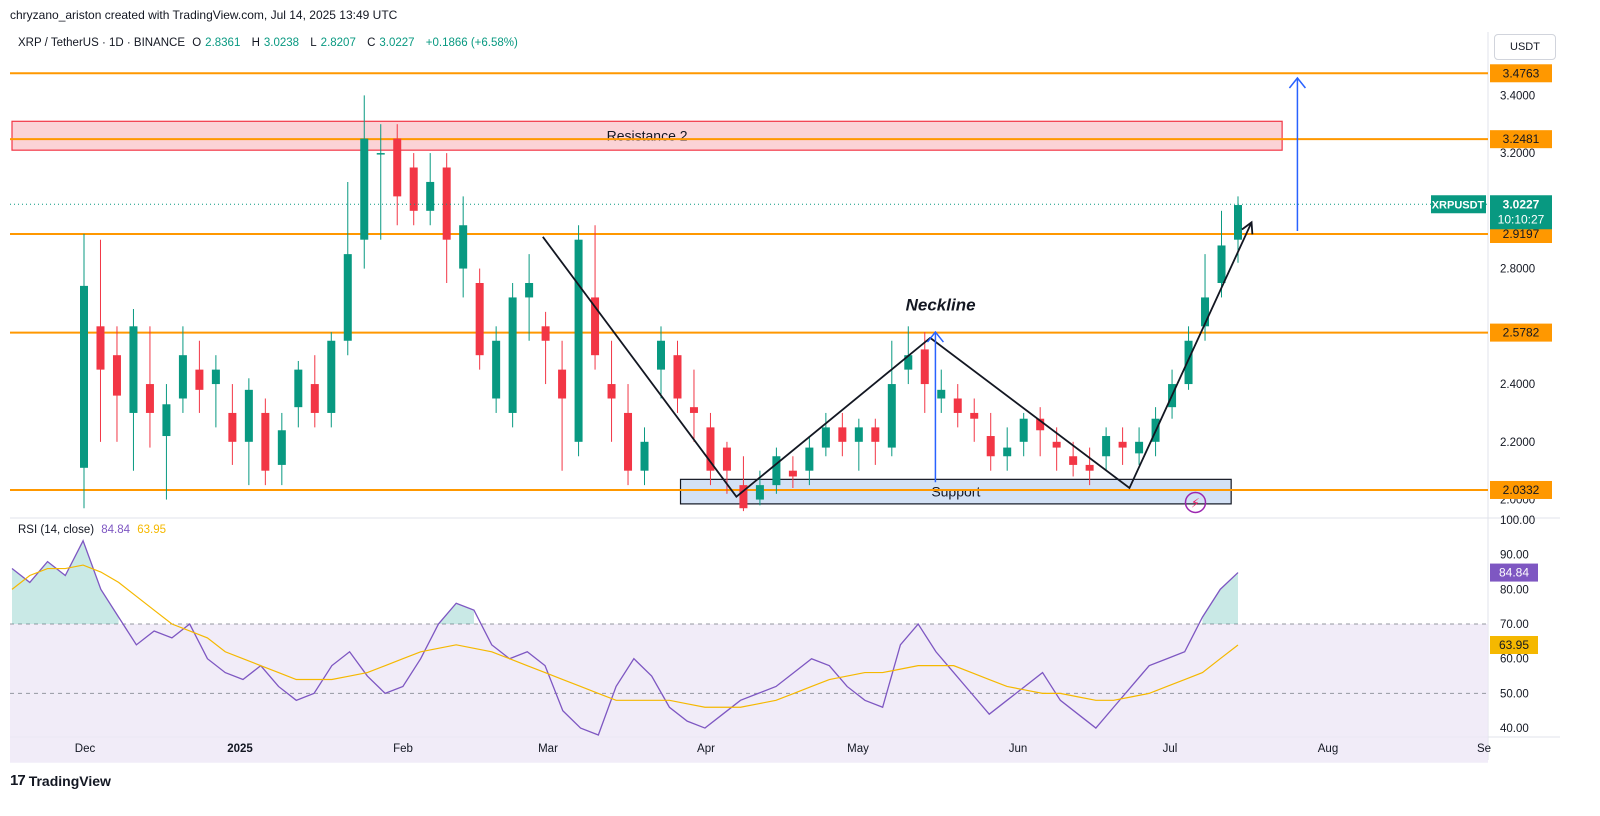 The width and height of the screenshot is (1600, 816). What do you see at coordinates (941, 304) in the screenshot?
I see `neckline-label: Neckline` at bounding box center [941, 304].